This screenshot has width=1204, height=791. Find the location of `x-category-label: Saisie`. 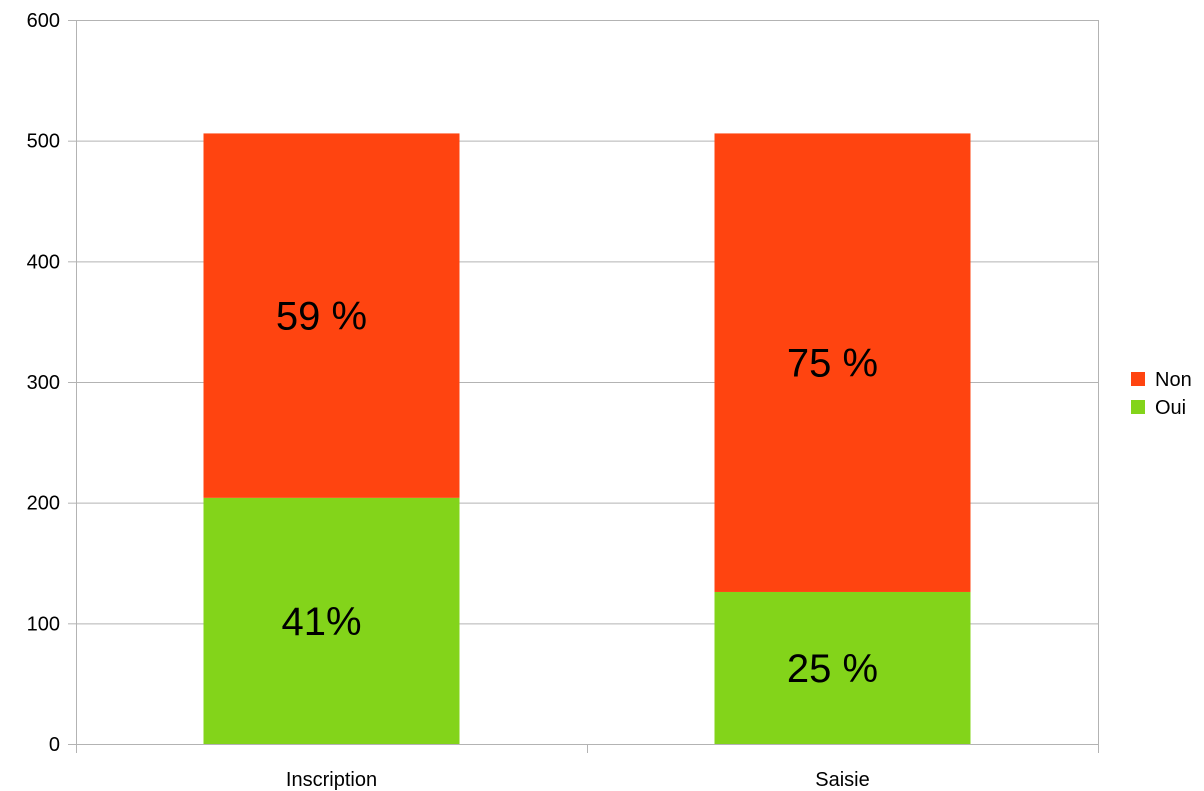

x-category-label: Saisie is located at coordinates (842, 780).